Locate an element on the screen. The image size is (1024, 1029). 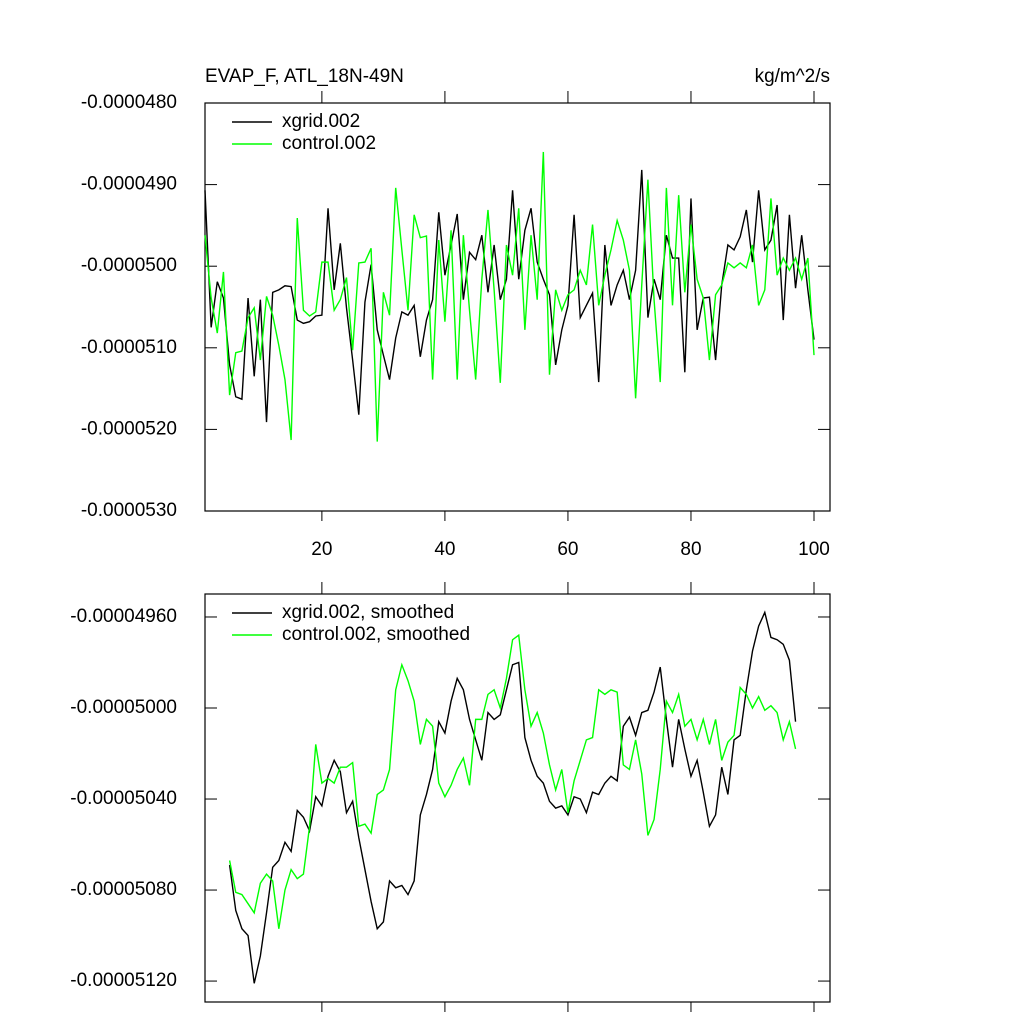
legend-label: xgrid.002, smoothed is located at coordinates (368, 612).